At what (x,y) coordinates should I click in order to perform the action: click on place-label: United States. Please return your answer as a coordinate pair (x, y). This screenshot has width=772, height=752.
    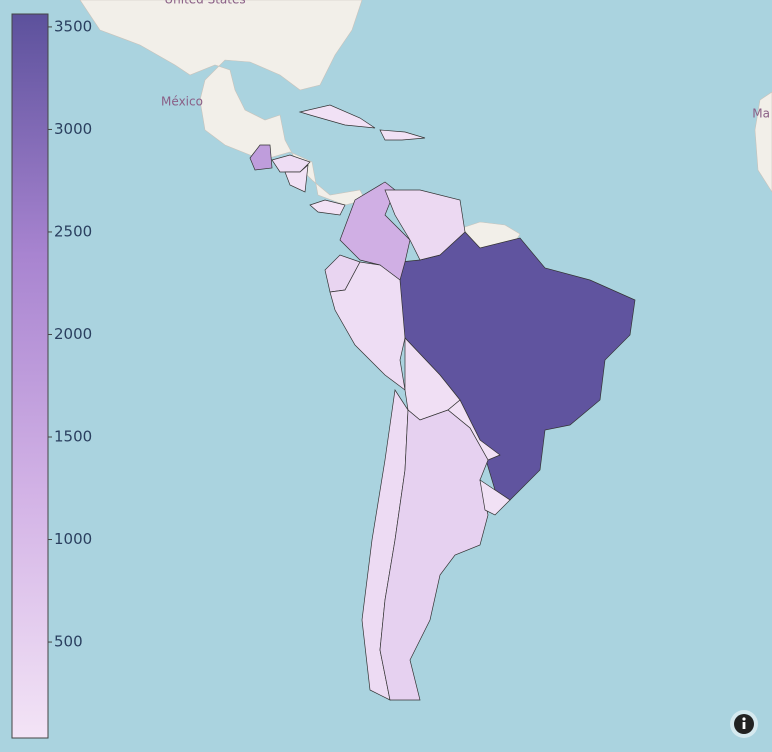
    Looking at the image, I should click on (204, 3).